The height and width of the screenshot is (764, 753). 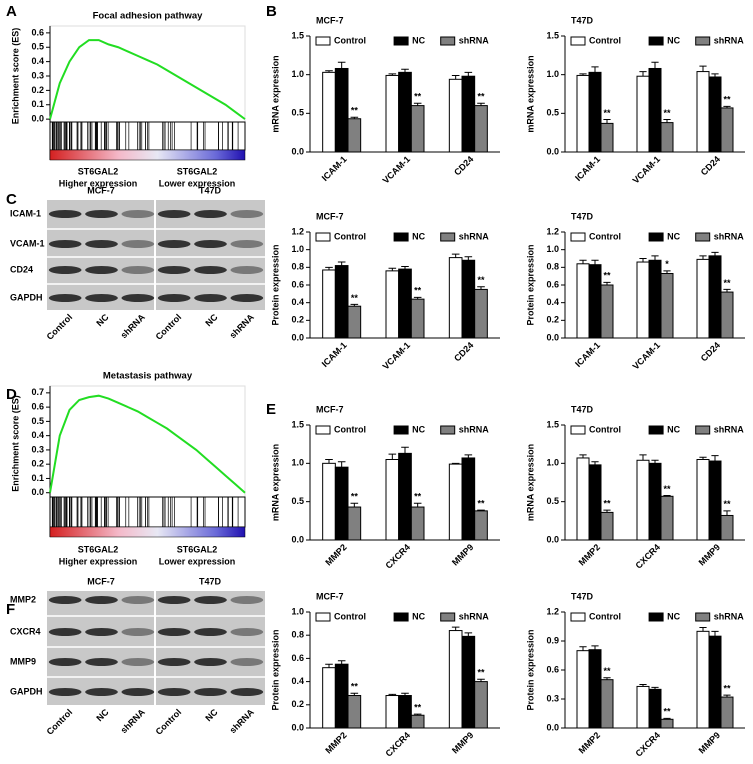 I want to click on group-label: Higher expression, so click(x=98, y=183).